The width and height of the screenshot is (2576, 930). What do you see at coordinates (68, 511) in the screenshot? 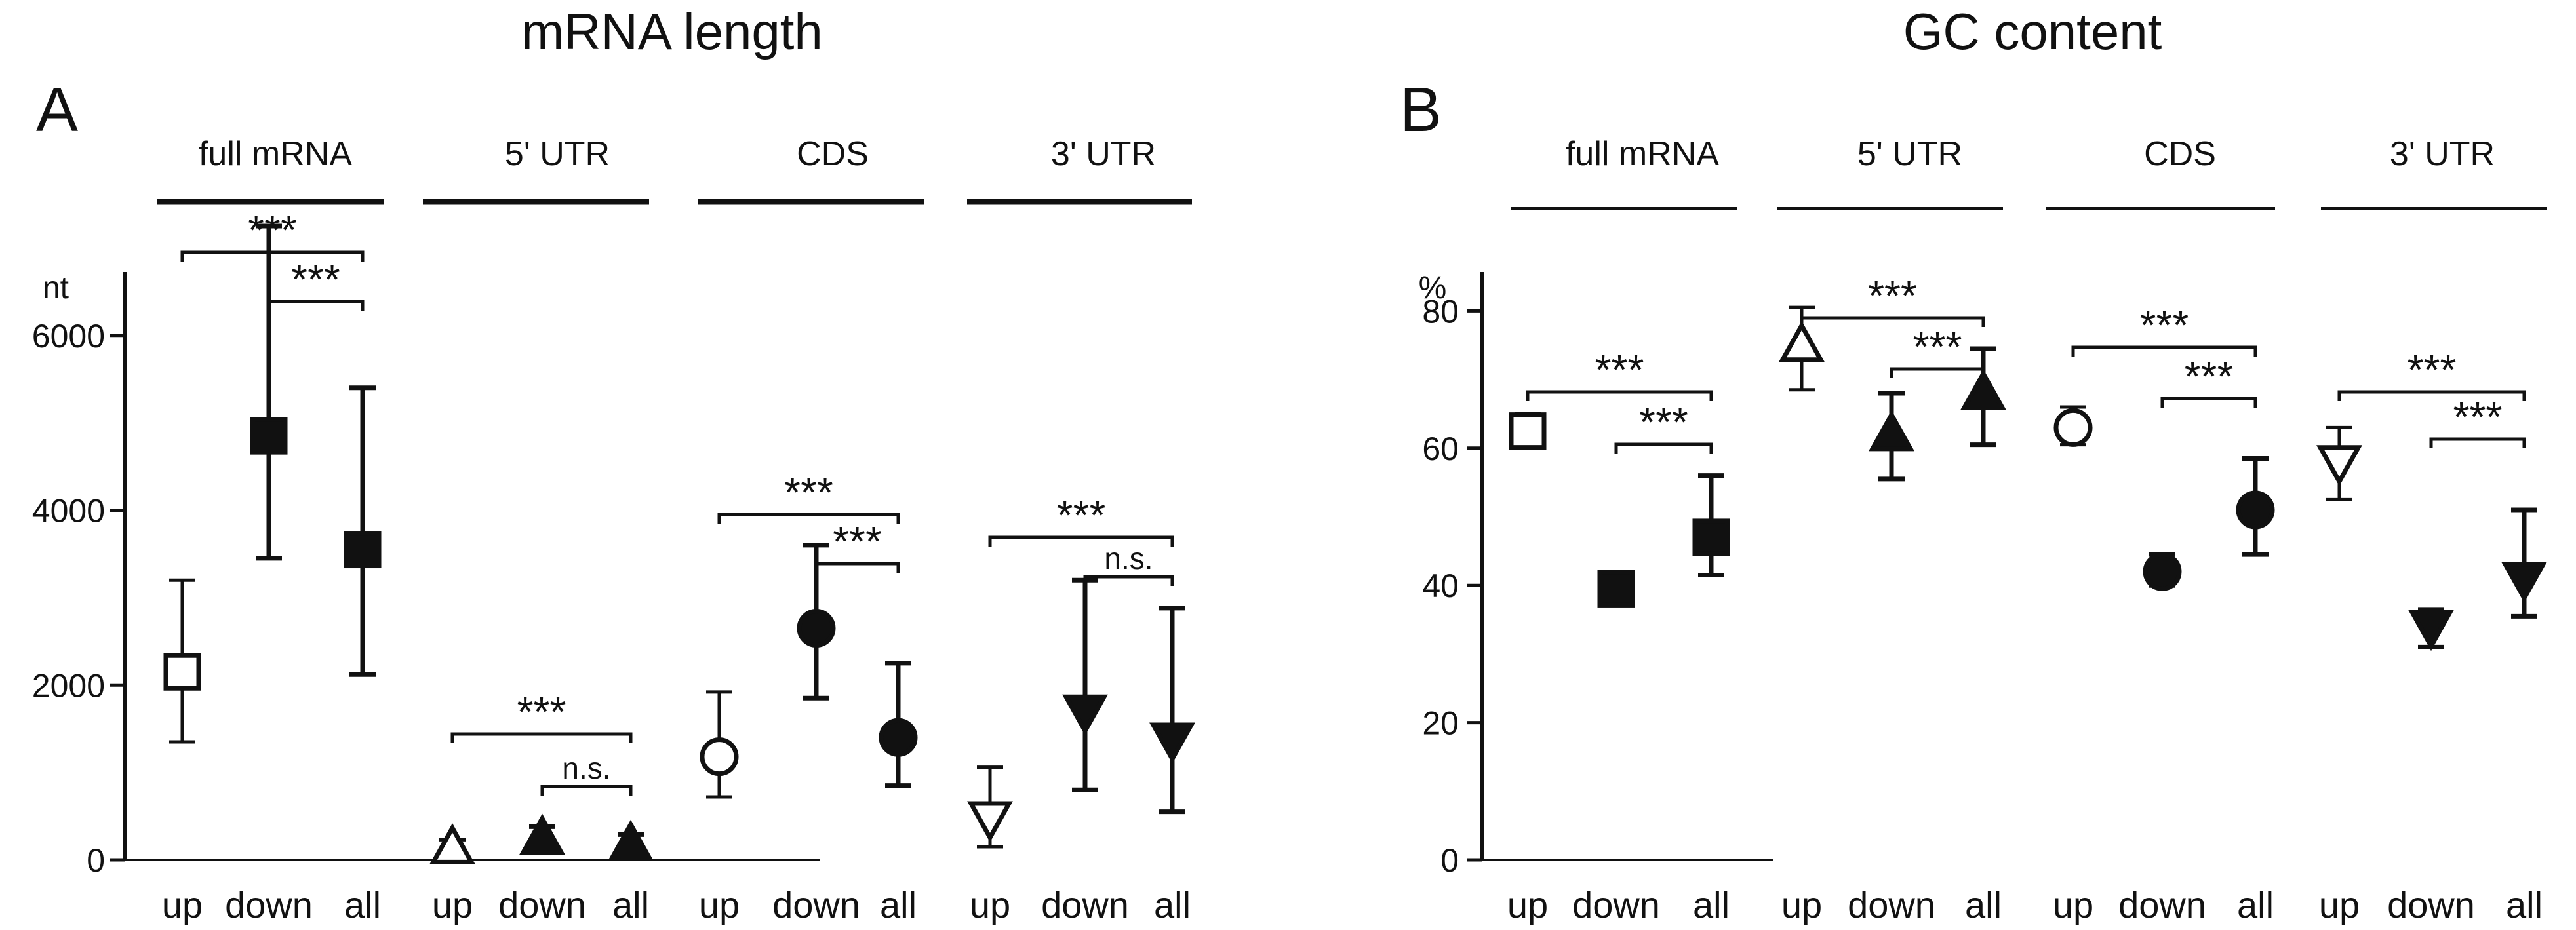
I see `y-tick-label: 4000` at bounding box center [68, 511].